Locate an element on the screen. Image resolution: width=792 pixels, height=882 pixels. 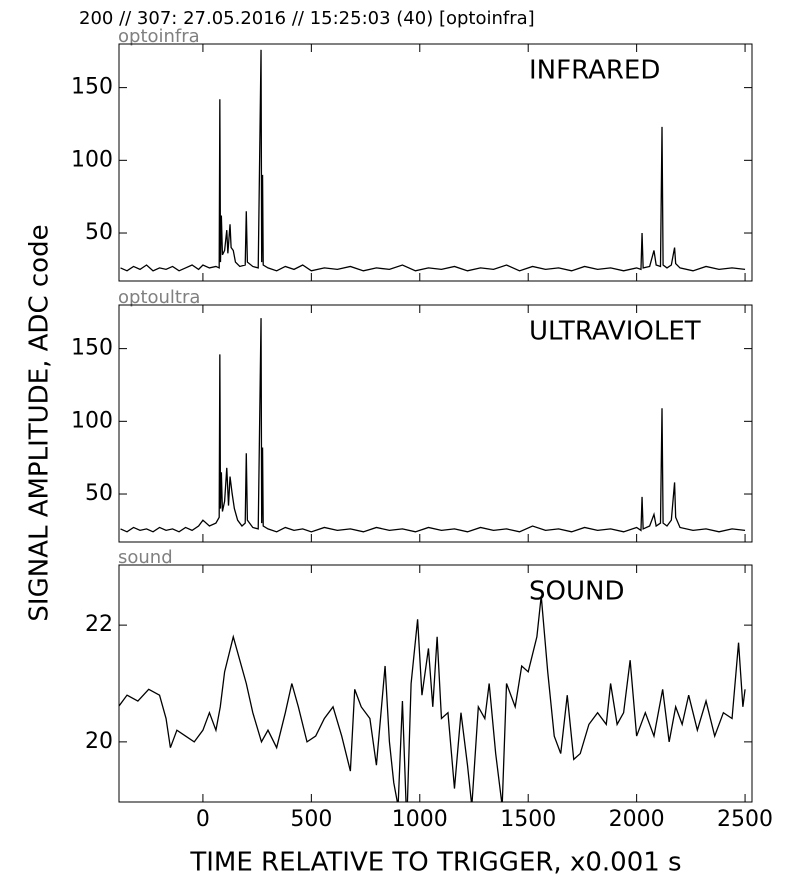
y-axis-label: SIGNAL AMPLITUDE, ADC code is located at coordinates (40, 422).